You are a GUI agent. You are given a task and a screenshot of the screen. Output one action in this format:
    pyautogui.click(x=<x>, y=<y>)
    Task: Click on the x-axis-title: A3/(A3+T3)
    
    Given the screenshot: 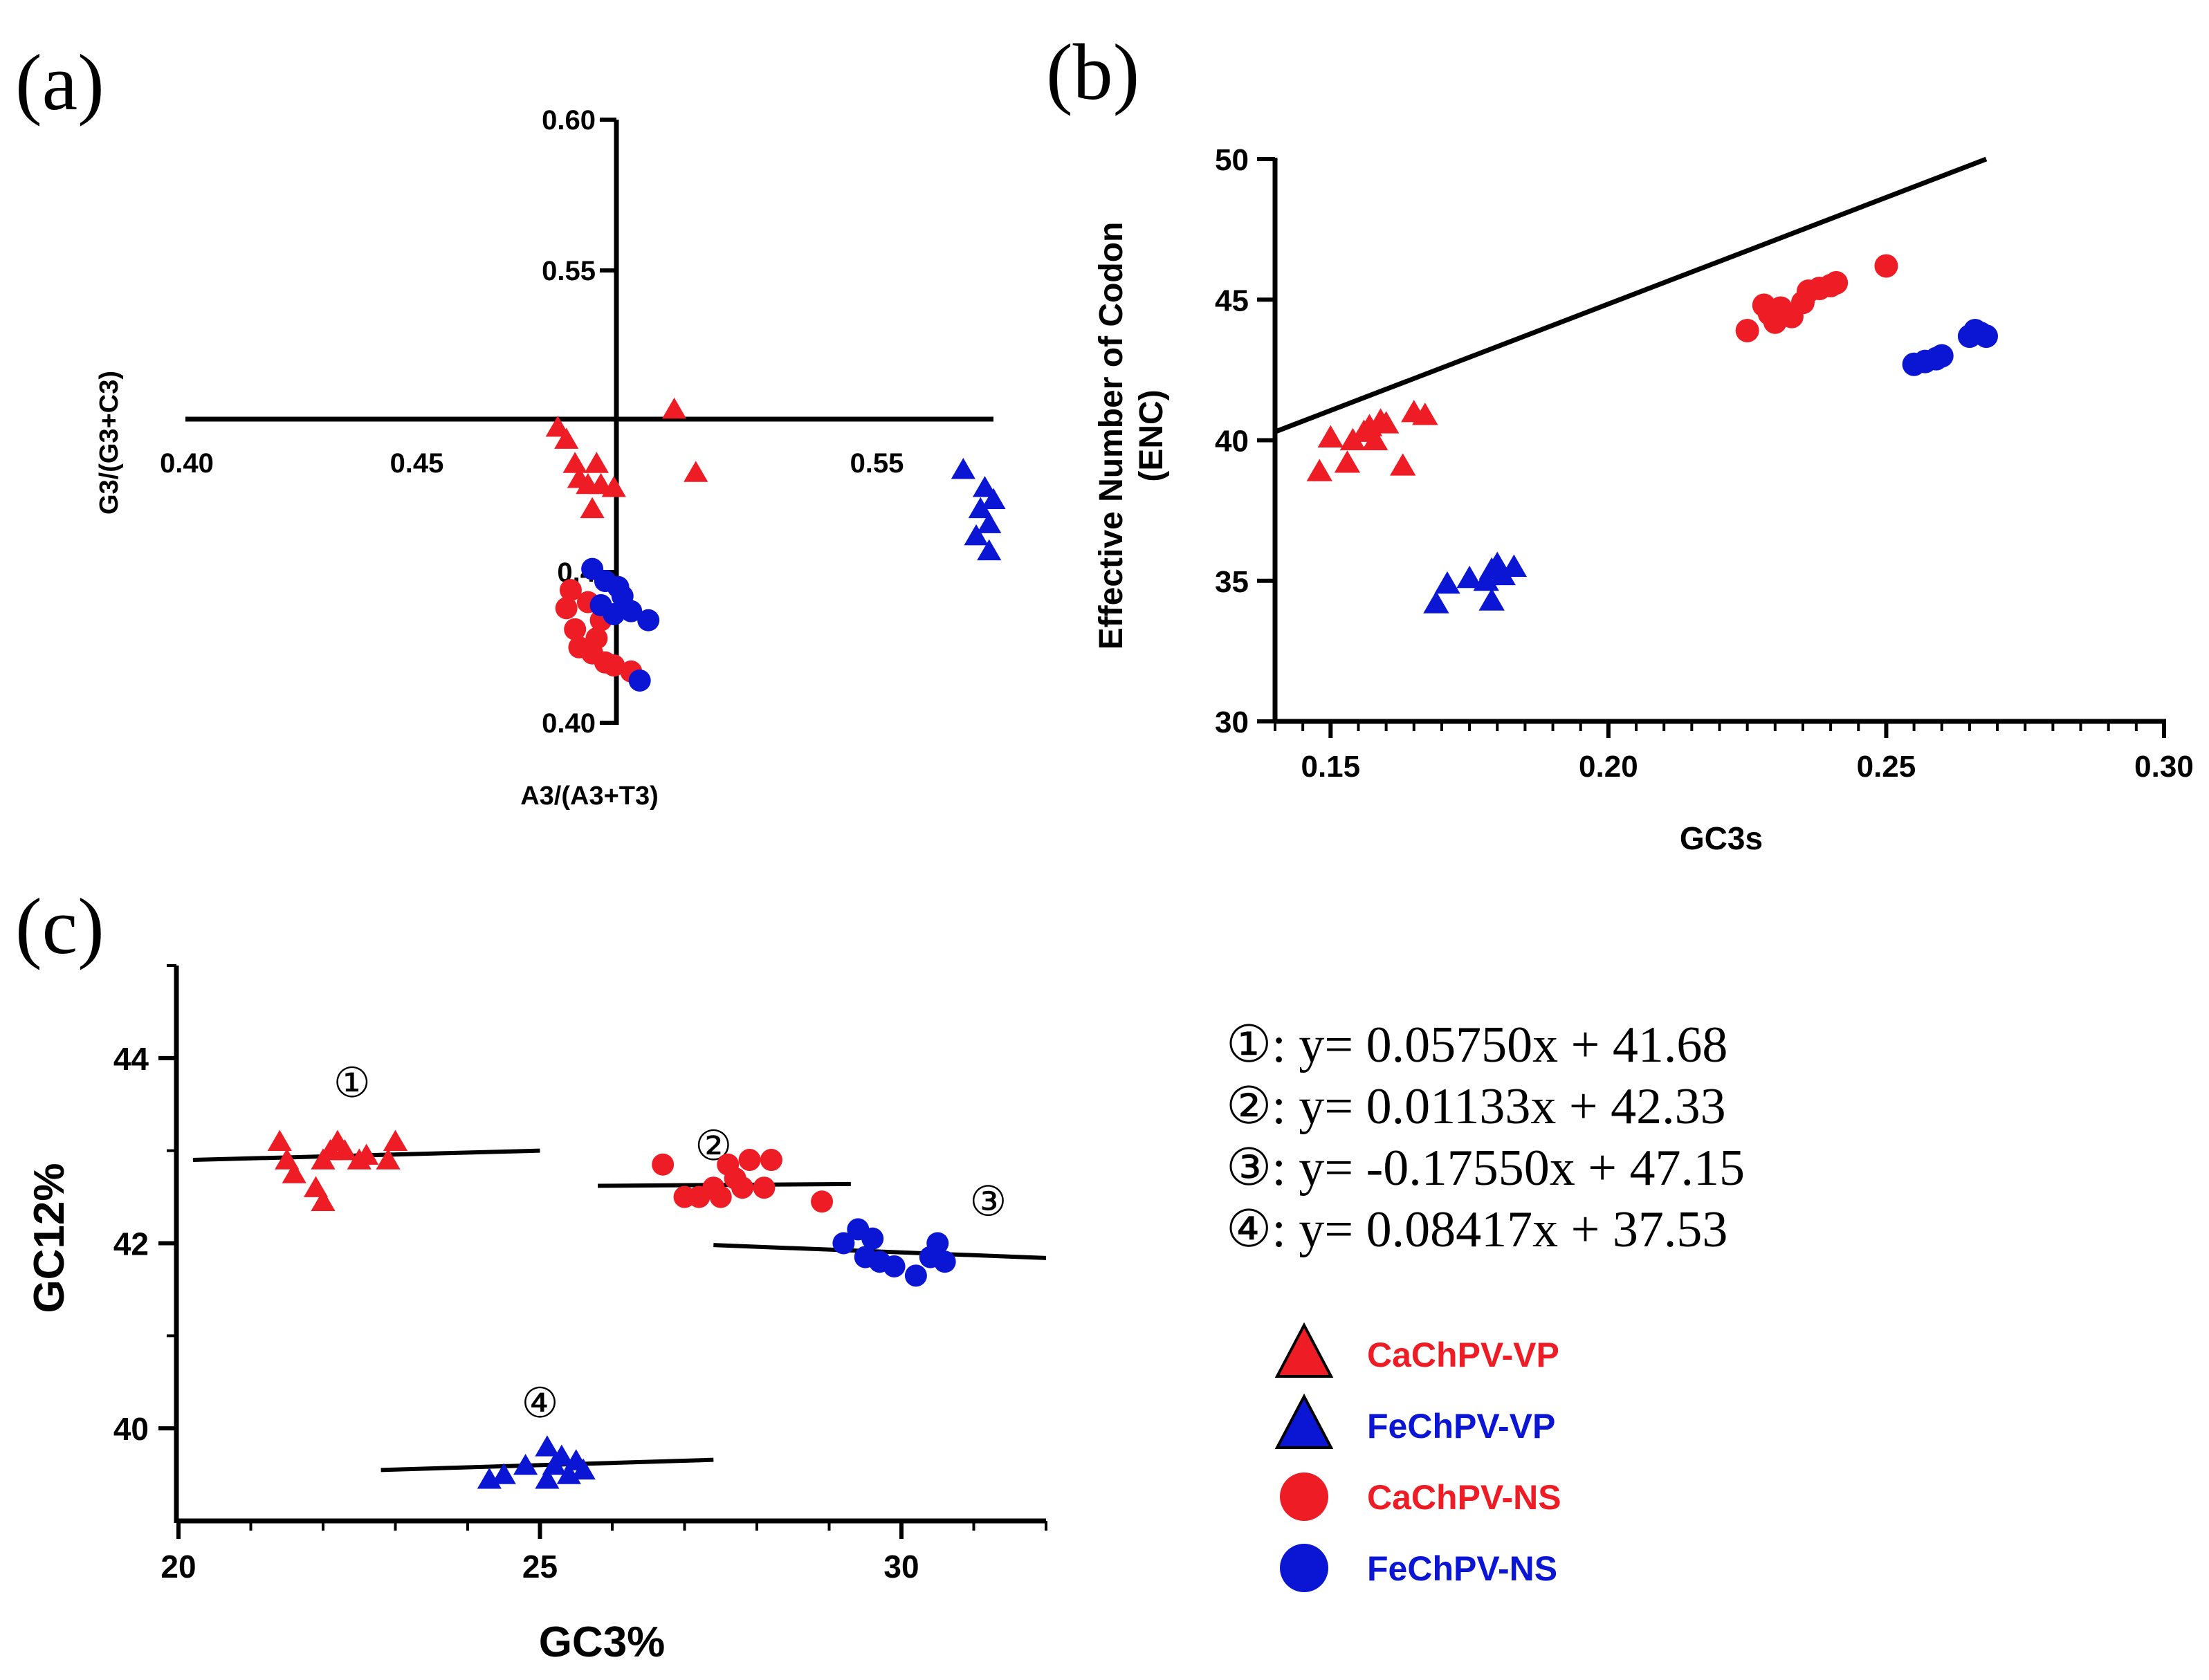 What is the action you would take?
    pyautogui.click(x=590, y=797)
    